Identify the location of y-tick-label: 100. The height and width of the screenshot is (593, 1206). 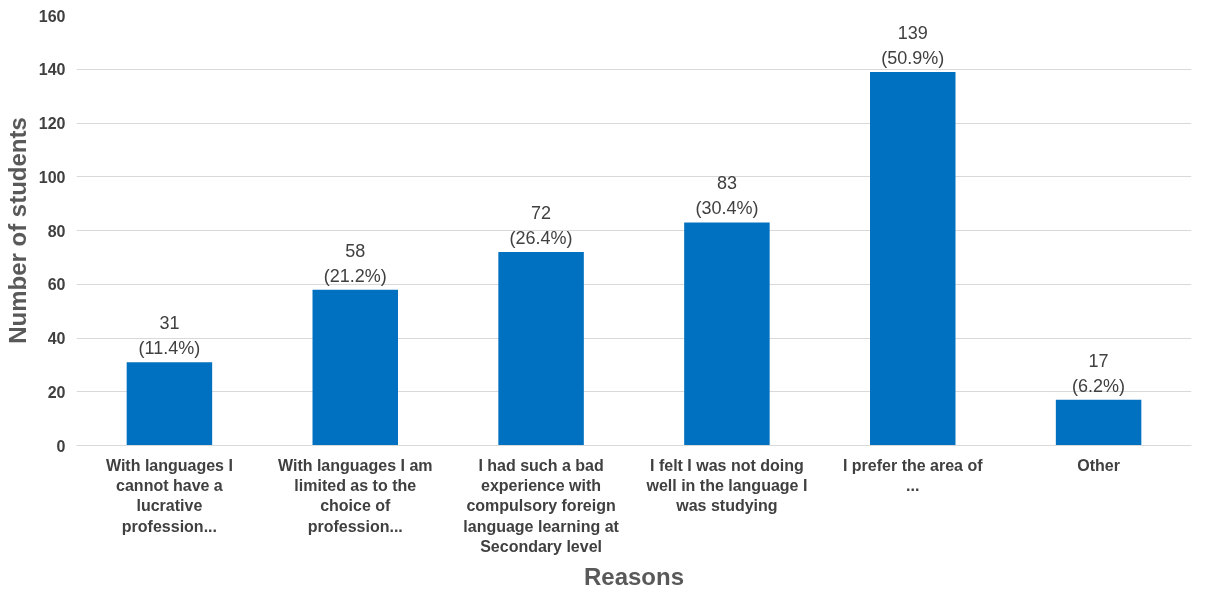
(52, 177).